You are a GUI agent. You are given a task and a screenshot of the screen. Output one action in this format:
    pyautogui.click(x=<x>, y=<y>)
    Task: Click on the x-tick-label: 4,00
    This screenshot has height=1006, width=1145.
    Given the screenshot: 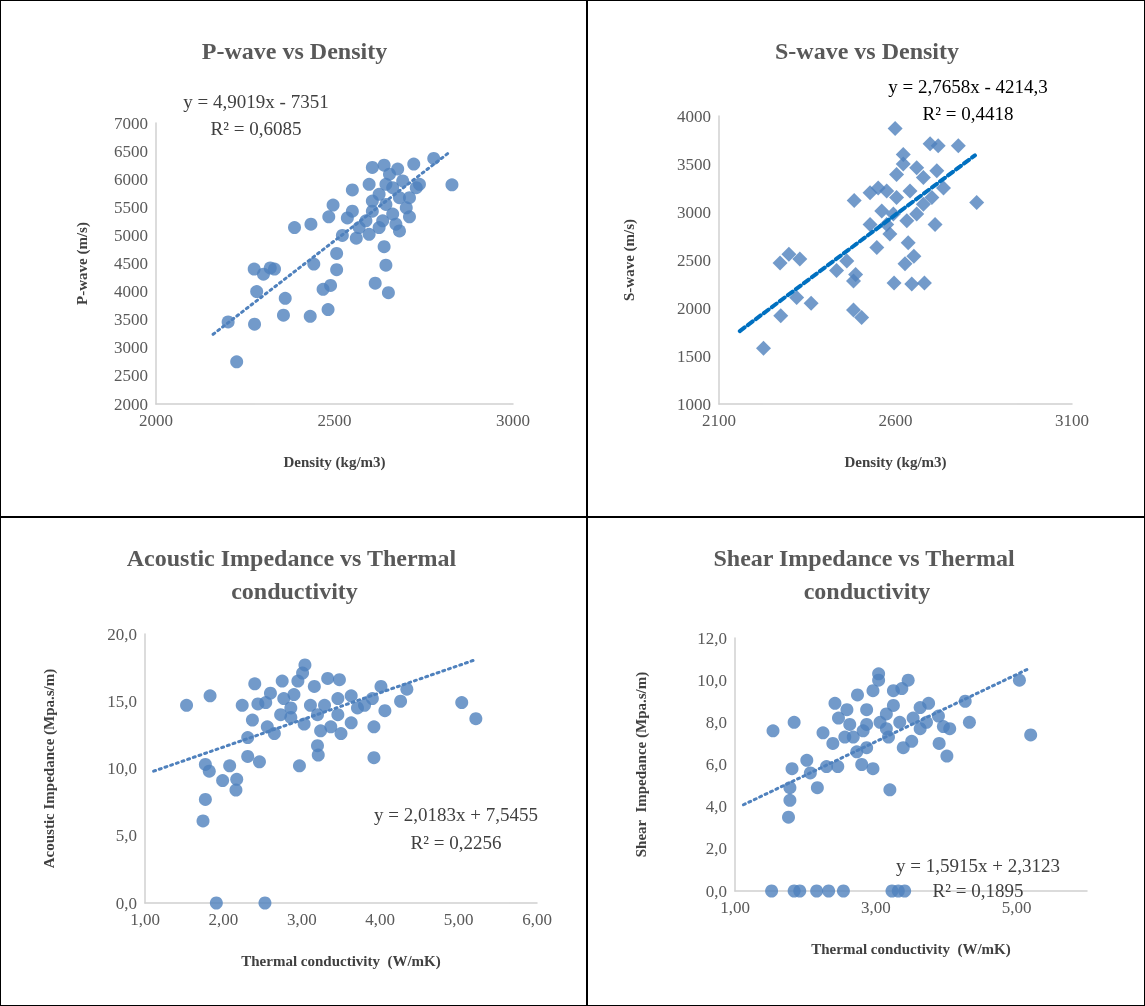 What is the action you would take?
    pyautogui.click(x=380, y=919)
    